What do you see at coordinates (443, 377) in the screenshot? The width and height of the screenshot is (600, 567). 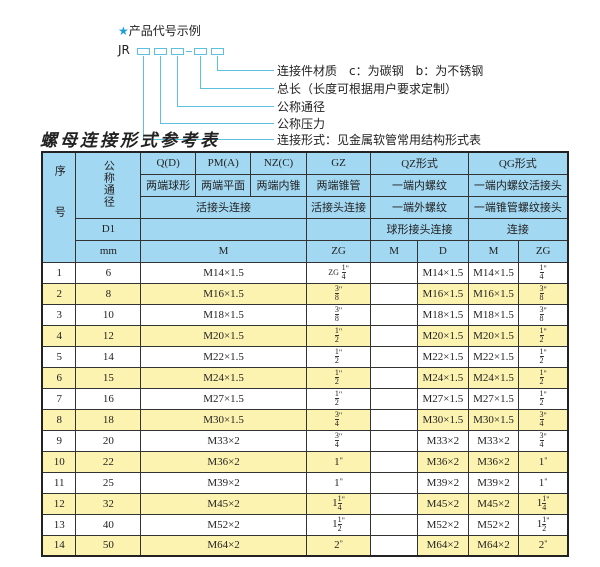 I see `qz-d-cell: M24×1.5` at bounding box center [443, 377].